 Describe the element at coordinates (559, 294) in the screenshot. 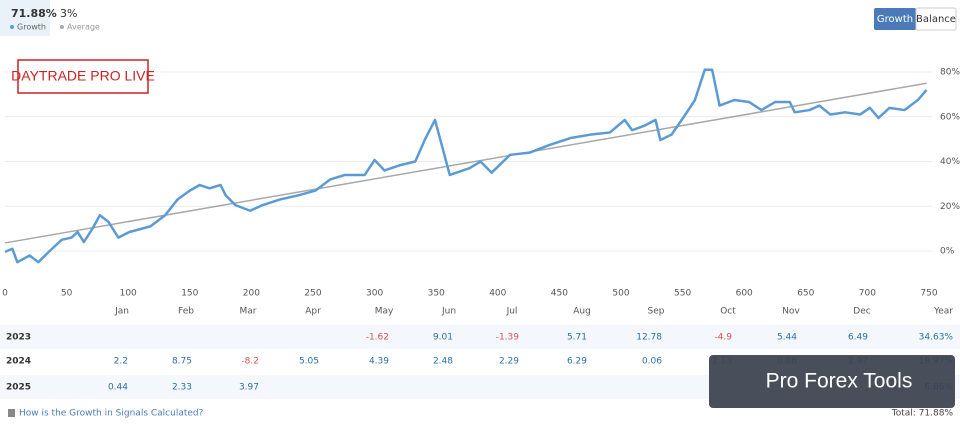

I see `x-tick-label: 450` at that location.